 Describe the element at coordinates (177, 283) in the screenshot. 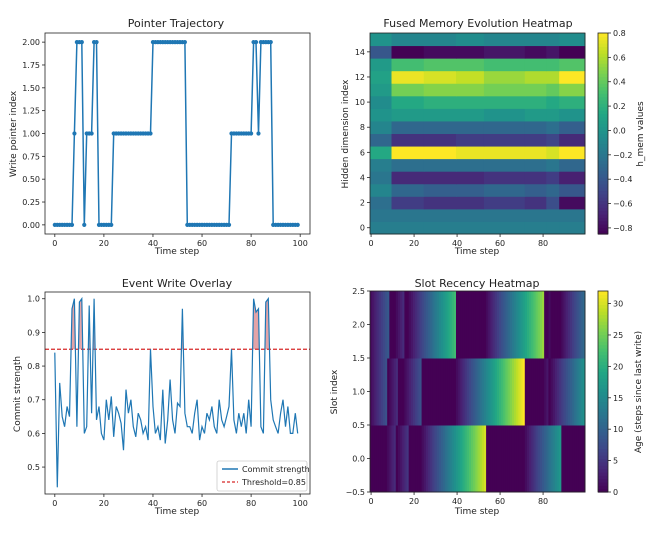

I see `event-write-overlay-title: Event Write Overlay` at that location.